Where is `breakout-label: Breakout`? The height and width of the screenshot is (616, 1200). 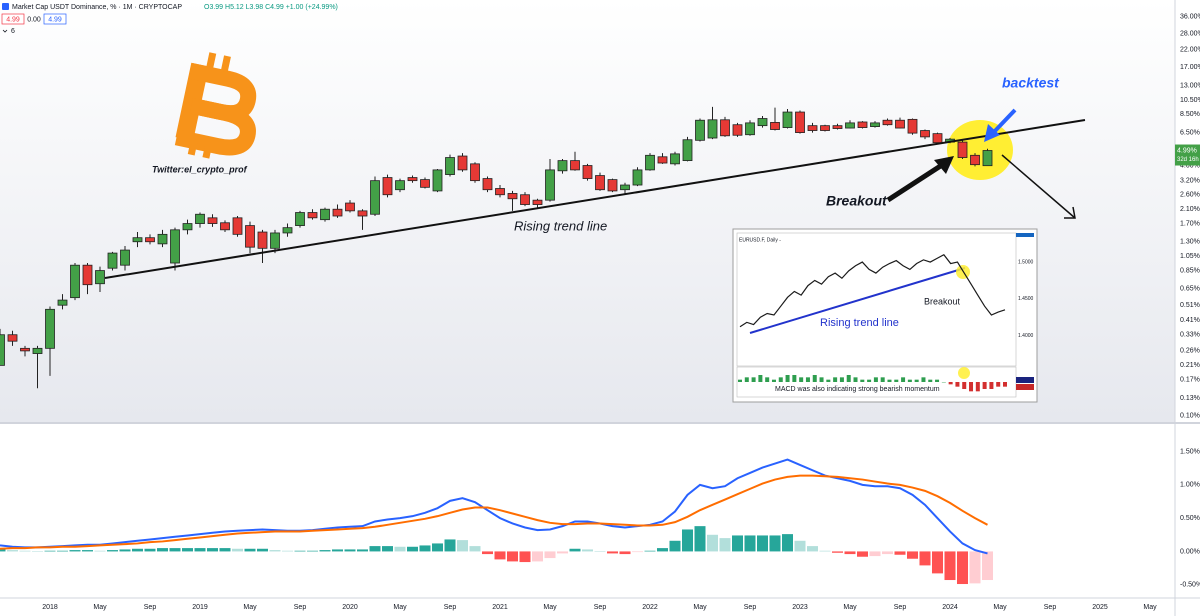
breakout-label: Breakout is located at coordinates (857, 201).